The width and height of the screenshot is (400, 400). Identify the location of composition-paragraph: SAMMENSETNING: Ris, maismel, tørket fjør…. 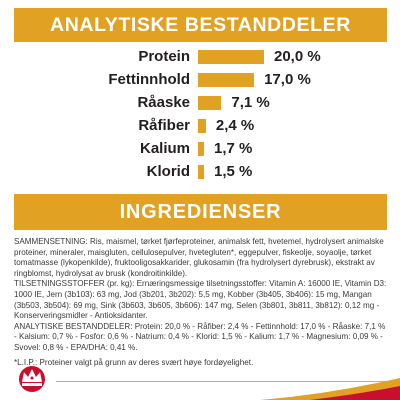
(199, 257).